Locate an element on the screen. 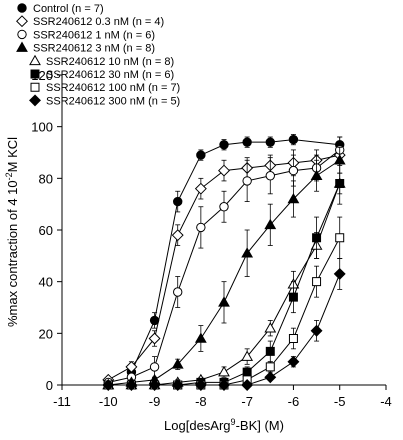 Image resolution: width=403 pixels, height=440 pixels. y-axis-title: %max contraction of 4 10-2M KCl is located at coordinates (12, 232).